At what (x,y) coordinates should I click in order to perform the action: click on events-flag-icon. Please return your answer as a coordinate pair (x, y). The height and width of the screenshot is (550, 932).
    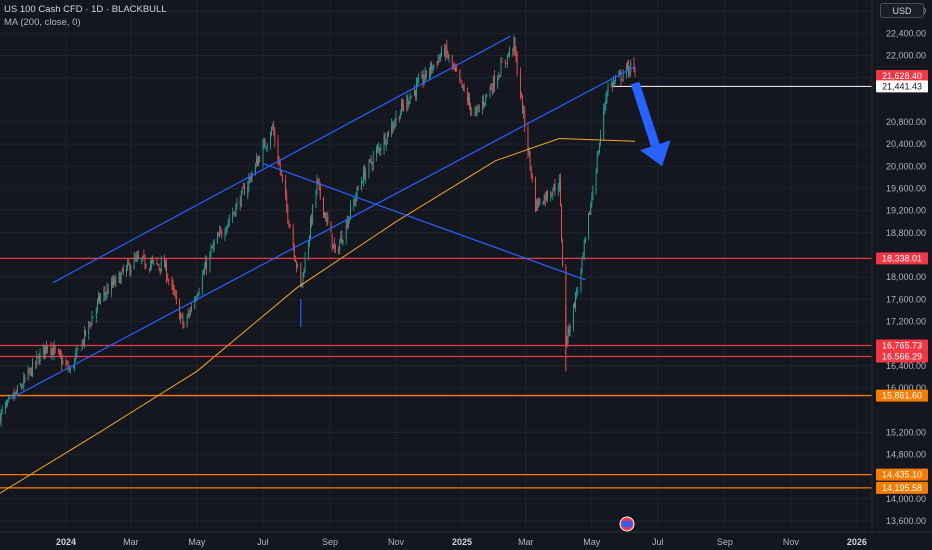
    Looking at the image, I should click on (627, 524).